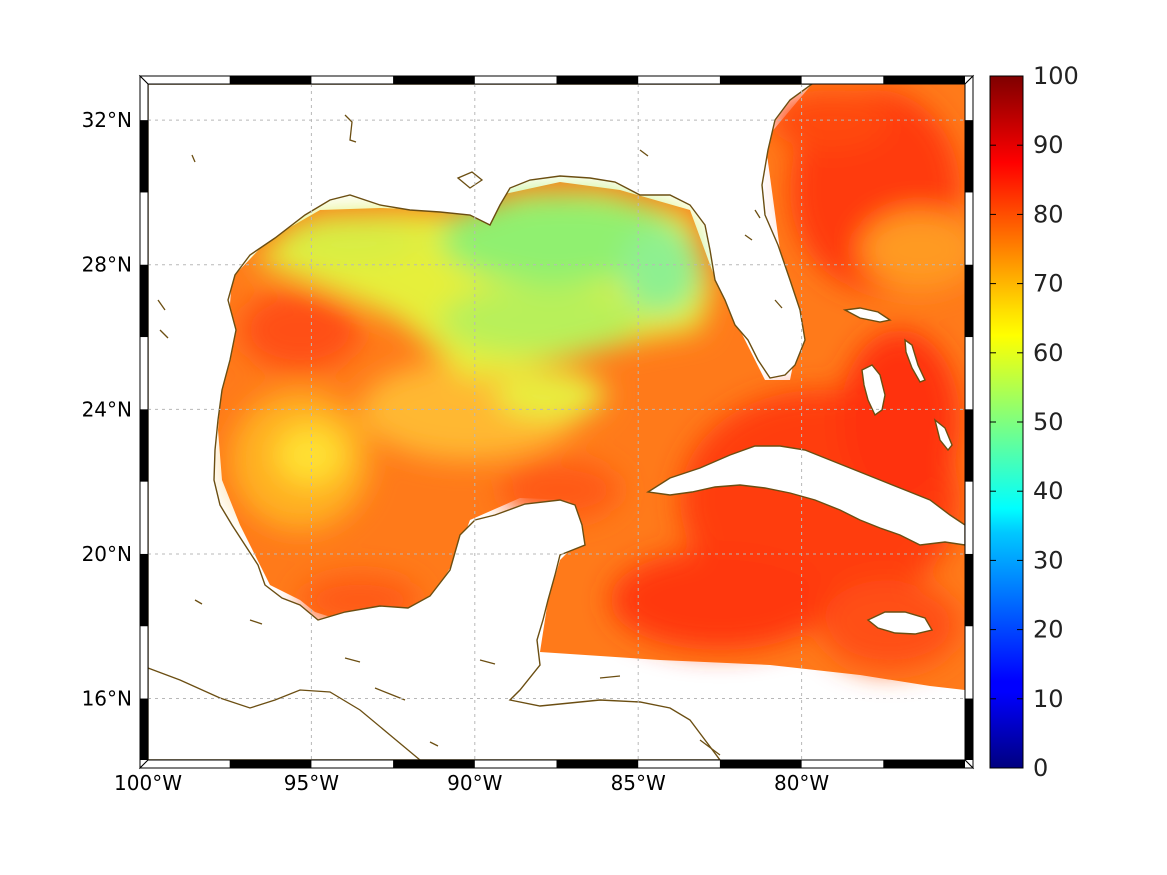  I want to click on lon-label-2: 90°W, so click(474, 783).